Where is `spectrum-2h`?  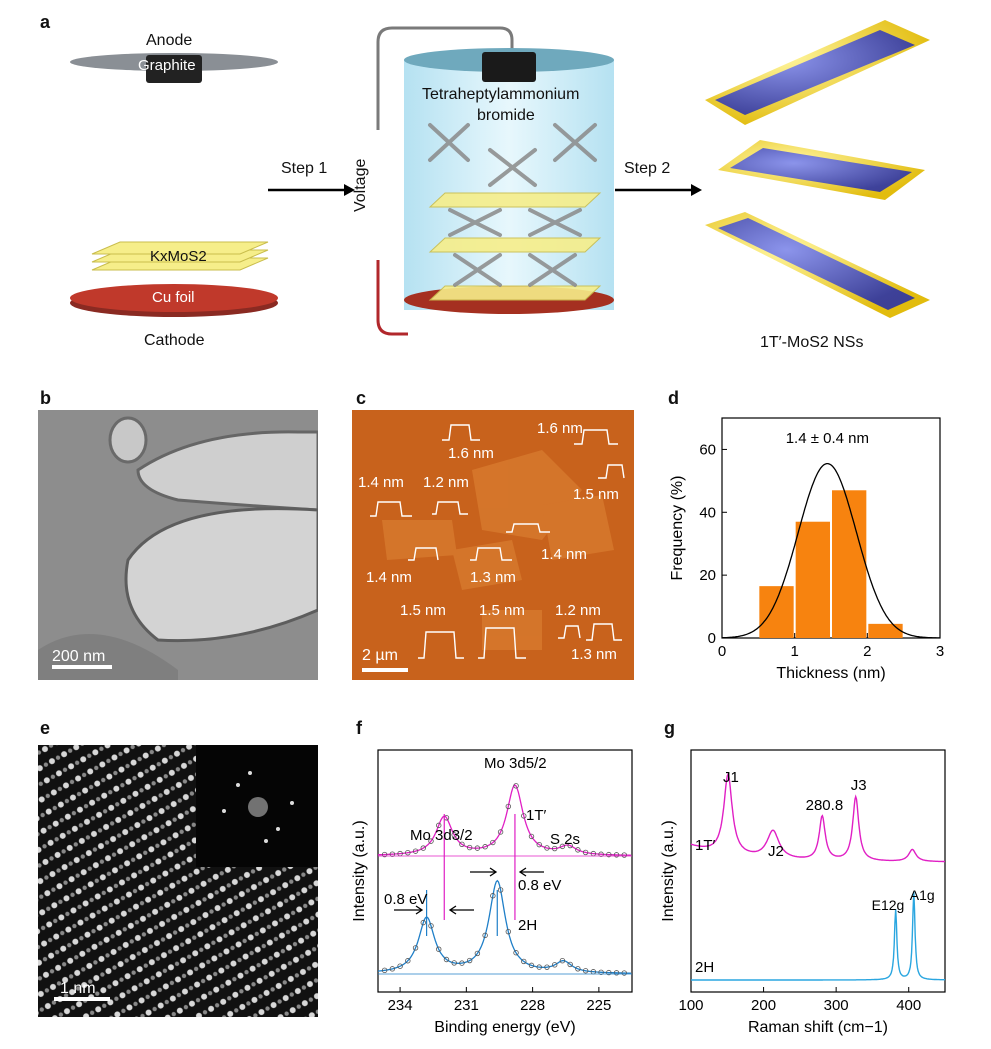 spectrum-2h is located at coordinates (504, 926).